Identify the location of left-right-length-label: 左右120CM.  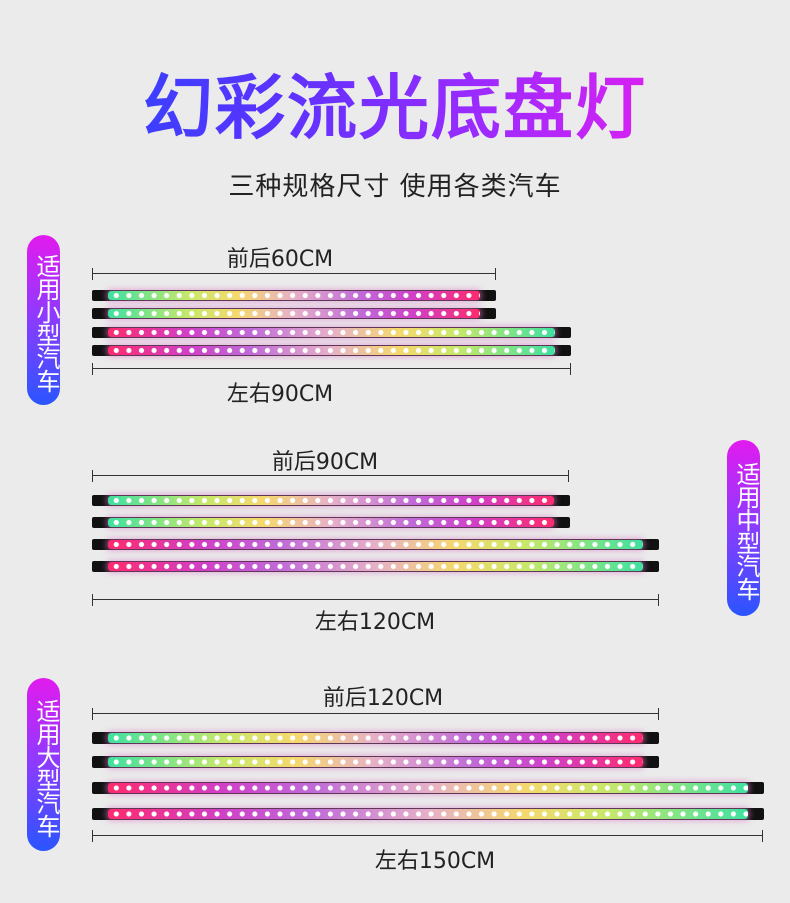
(375, 622).